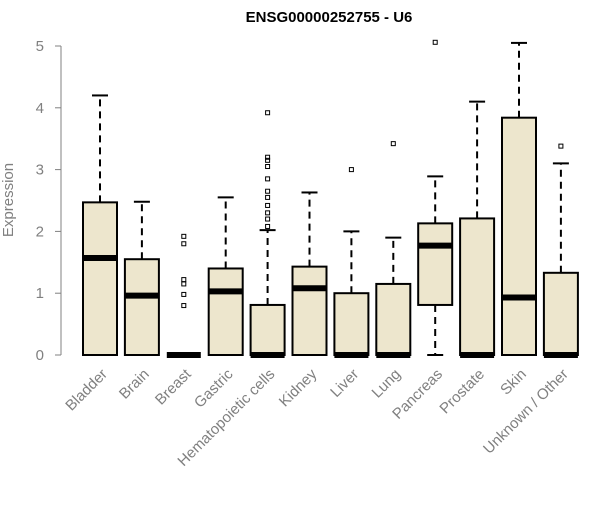 This screenshot has height=505, width=600. Describe the element at coordinates (40, 46) in the screenshot. I see `y-tick-label: 5` at that location.